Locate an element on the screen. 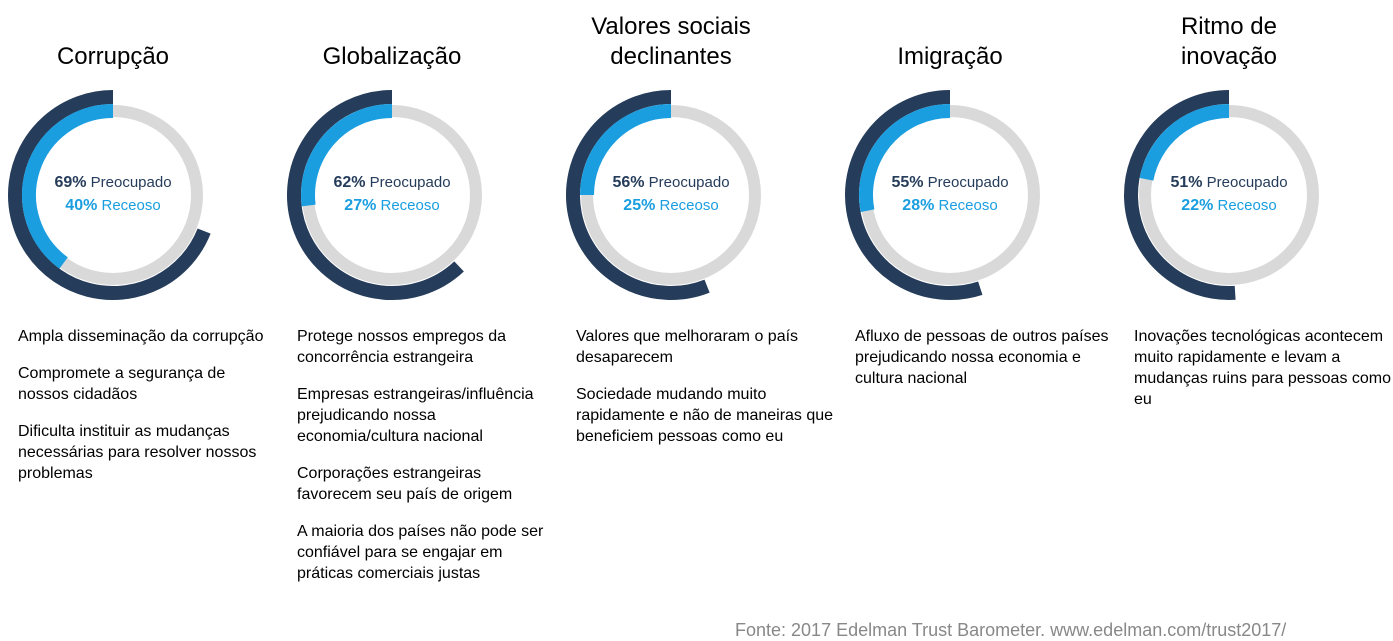 The width and height of the screenshot is (1393, 641). value-label: 69% is located at coordinates (70, 182).